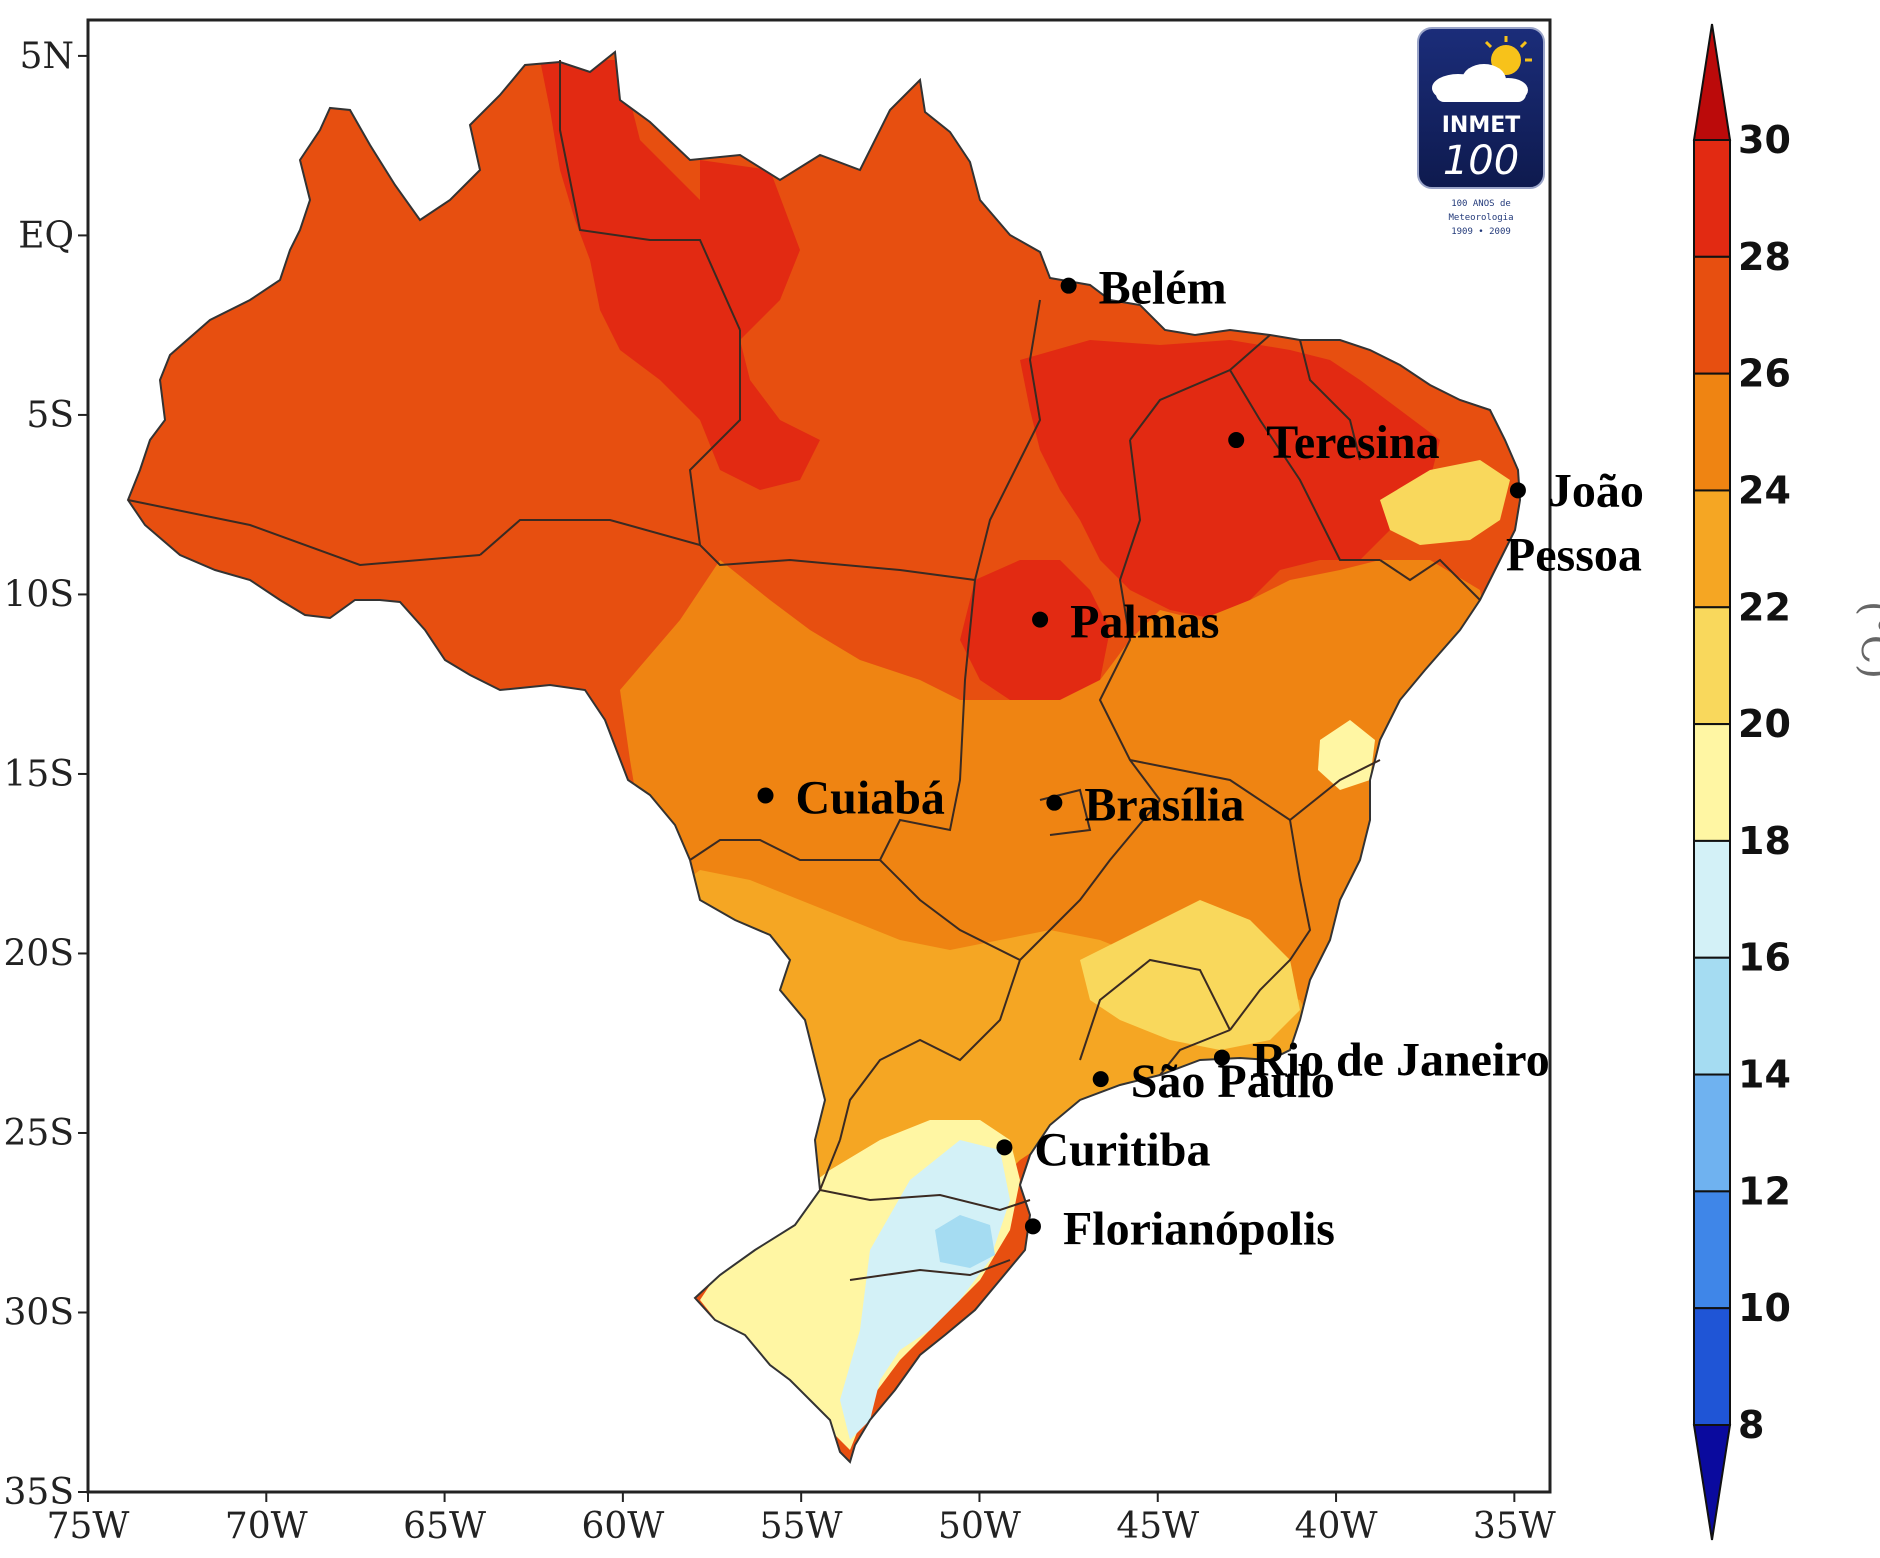 Image resolution: width=1880 pixels, height=1558 pixels. What do you see at coordinates (801, 1526) in the screenshot?
I see `x-tick-label: 55W` at bounding box center [801, 1526].